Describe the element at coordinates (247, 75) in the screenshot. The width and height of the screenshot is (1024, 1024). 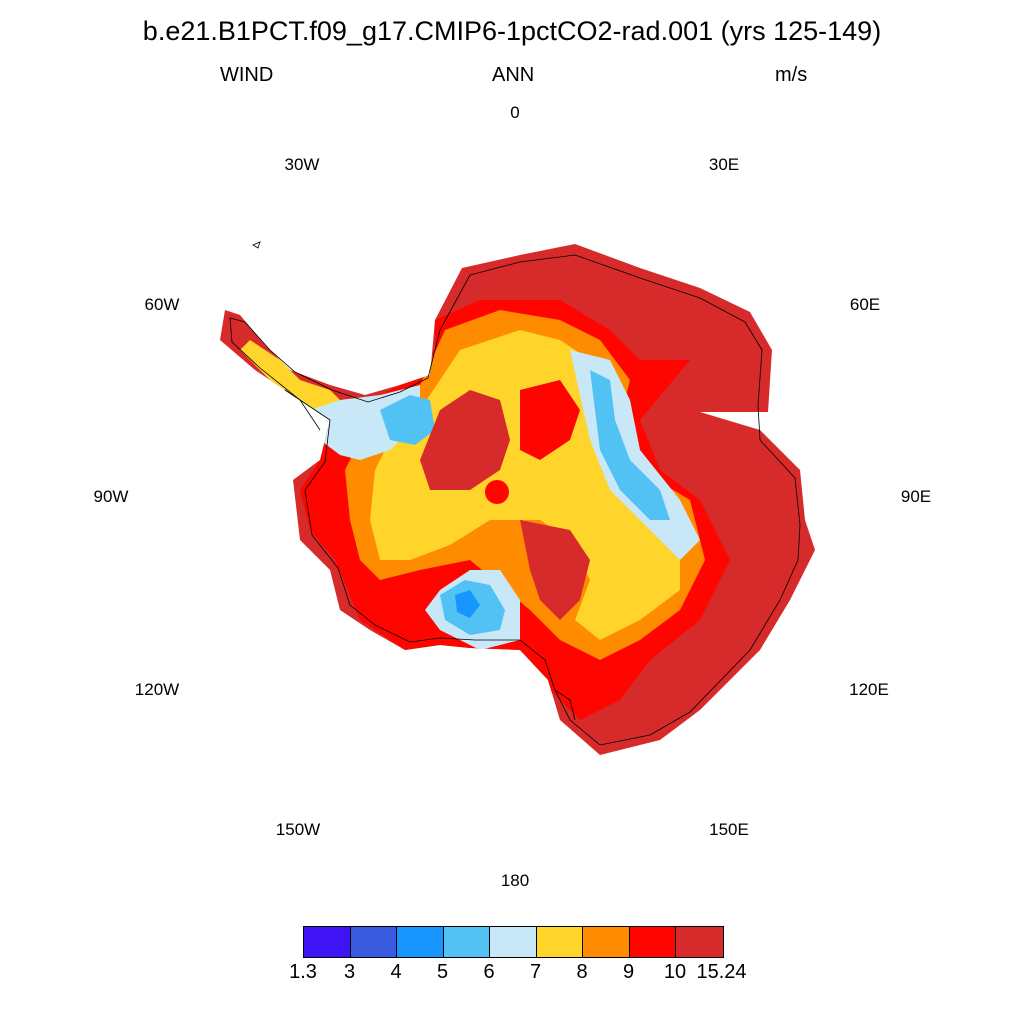
I see `left-string: WIND` at that location.